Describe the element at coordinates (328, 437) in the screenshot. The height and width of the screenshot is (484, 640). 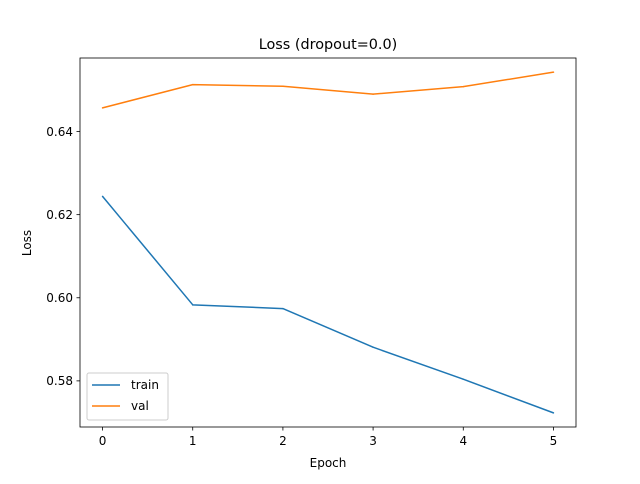
I see `x-axis-ticks: 0 1 2 3 4 5` at that location.